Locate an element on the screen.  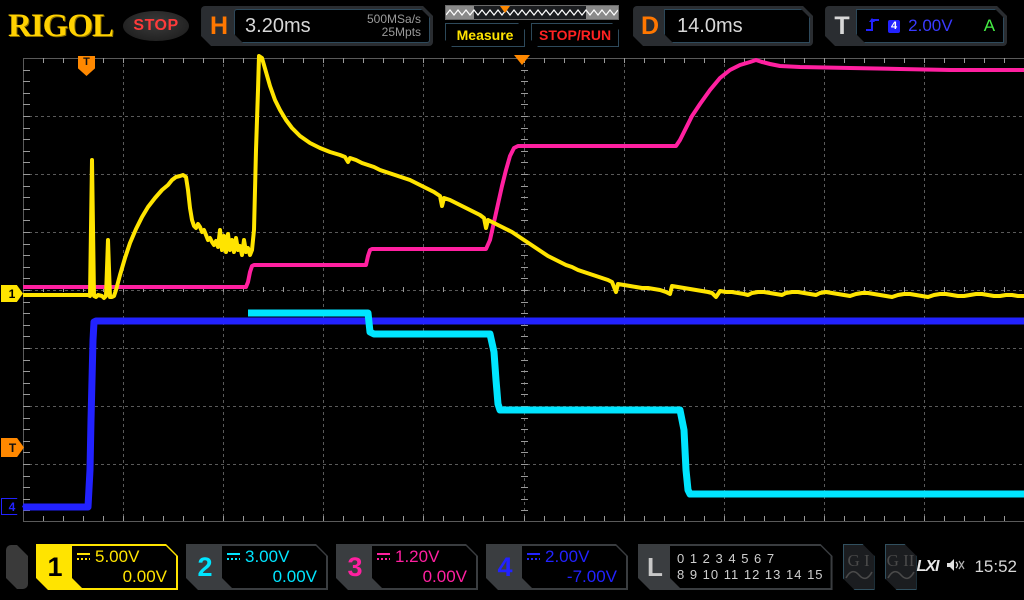
channel-button-1: 1 5.00V 0.00V is located at coordinates (107, 567).